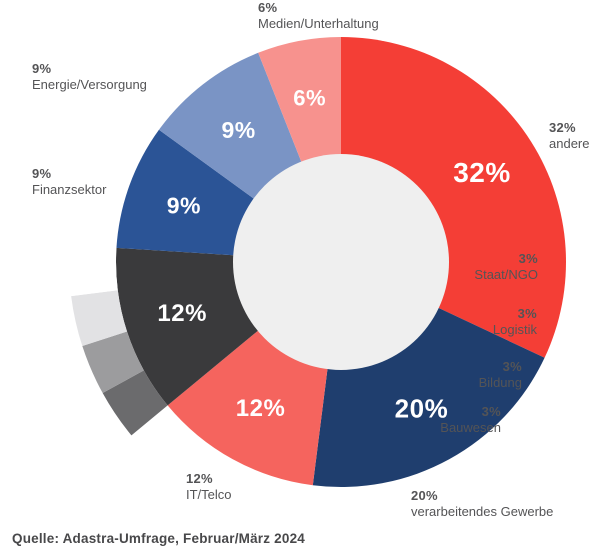  I want to click on donut-hole, so click(341, 262).